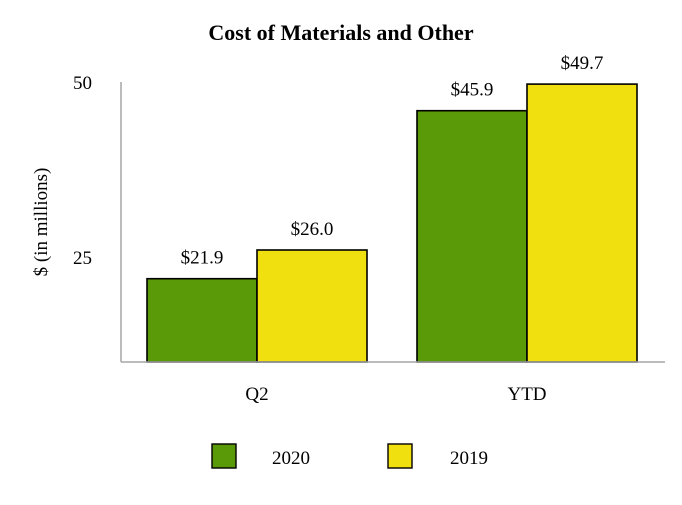 This screenshot has height=505, width=682. Describe the element at coordinates (82, 83) in the screenshot. I see `y-tick-label: 50` at that location.